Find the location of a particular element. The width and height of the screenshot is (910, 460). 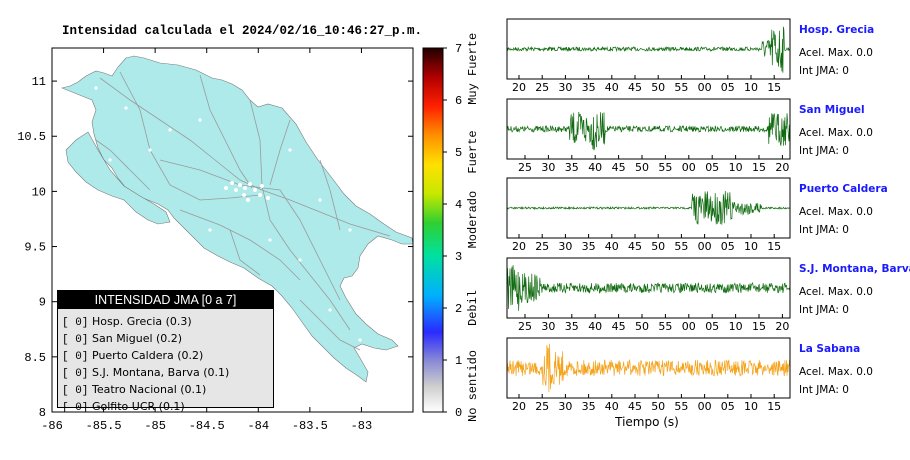

map-x-tick-label: -84.5 is located at coordinates (207, 426).